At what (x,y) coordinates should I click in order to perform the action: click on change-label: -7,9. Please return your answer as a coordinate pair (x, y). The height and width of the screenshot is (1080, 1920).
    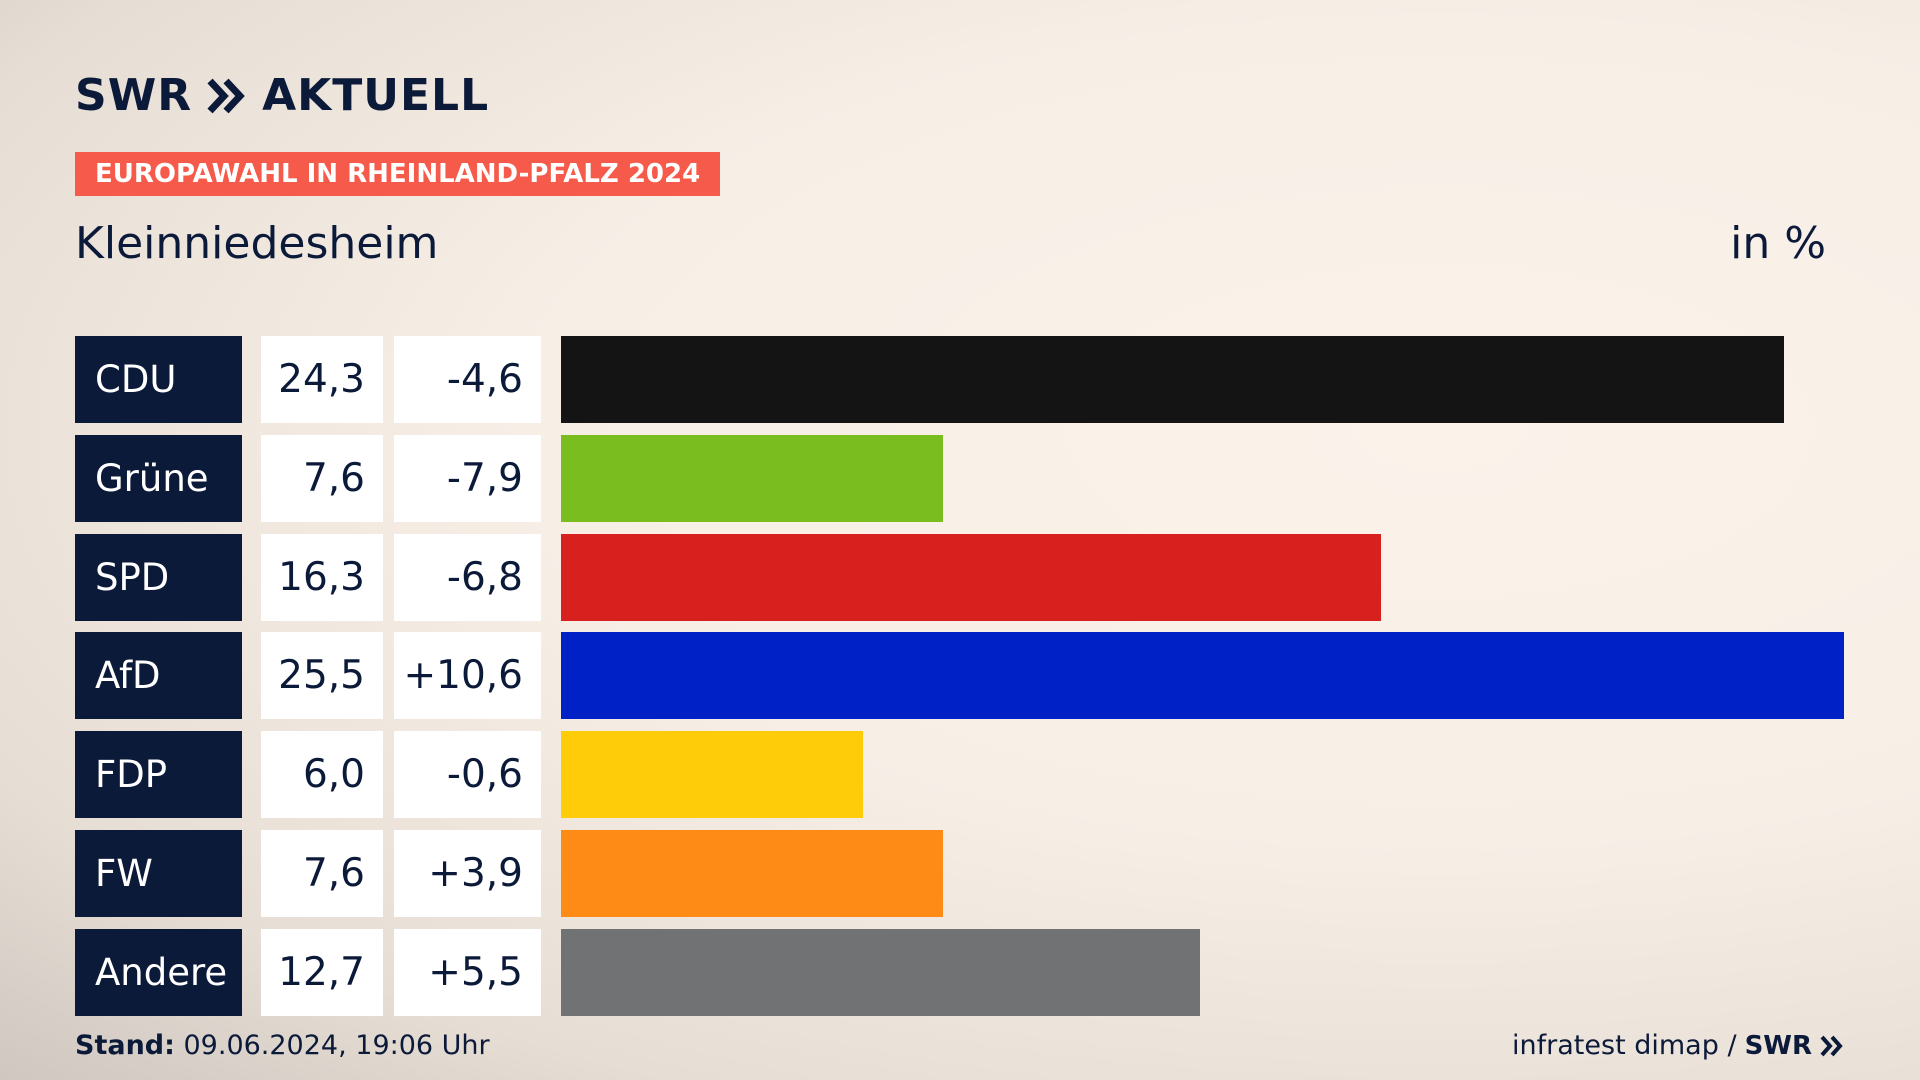
    Looking at the image, I should click on (467, 478).